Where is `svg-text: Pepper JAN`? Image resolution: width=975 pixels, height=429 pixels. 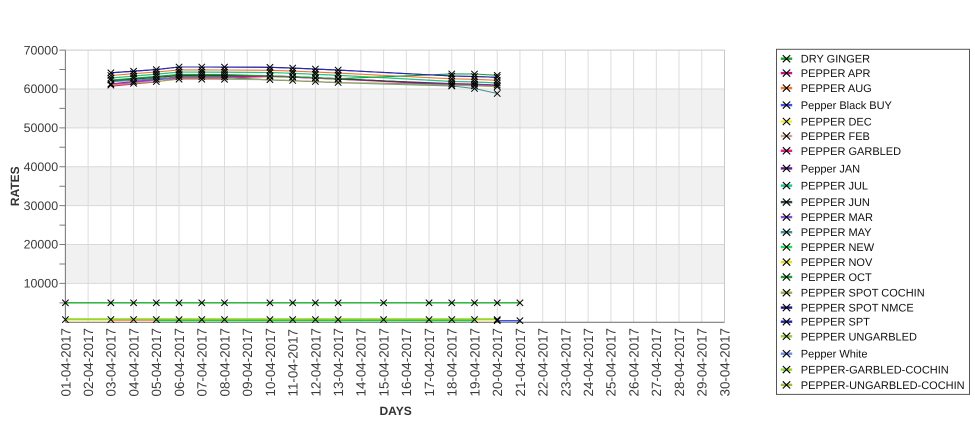 svg-text: Pepper JAN is located at coordinates (830, 169).